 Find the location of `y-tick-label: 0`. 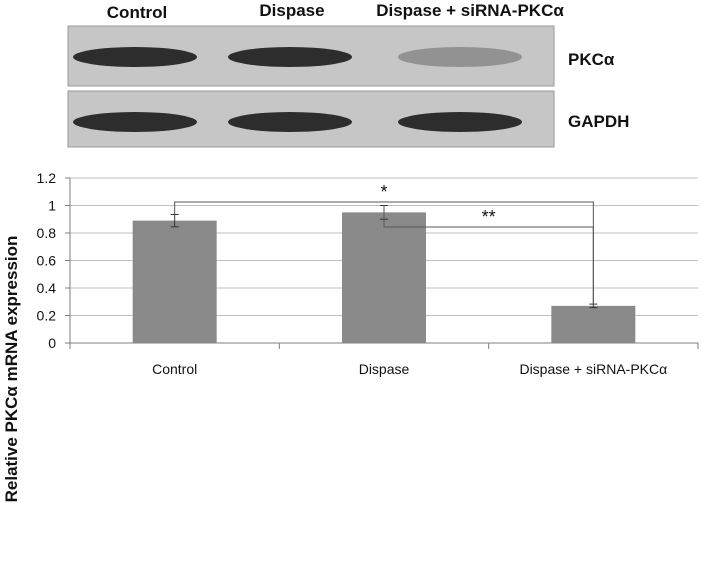

y-tick-label: 0 is located at coordinates (52, 343).